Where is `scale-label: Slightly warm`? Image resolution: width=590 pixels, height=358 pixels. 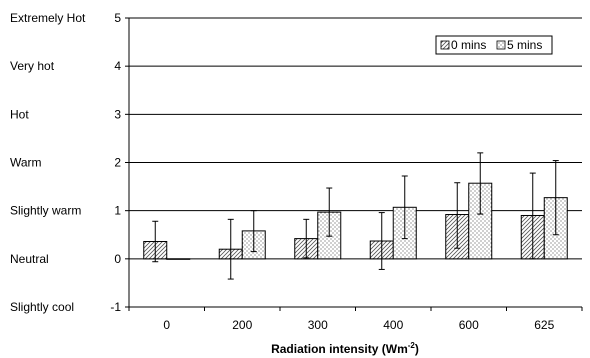
scale-label: Slightly warm is located at coordinates (45, 211).